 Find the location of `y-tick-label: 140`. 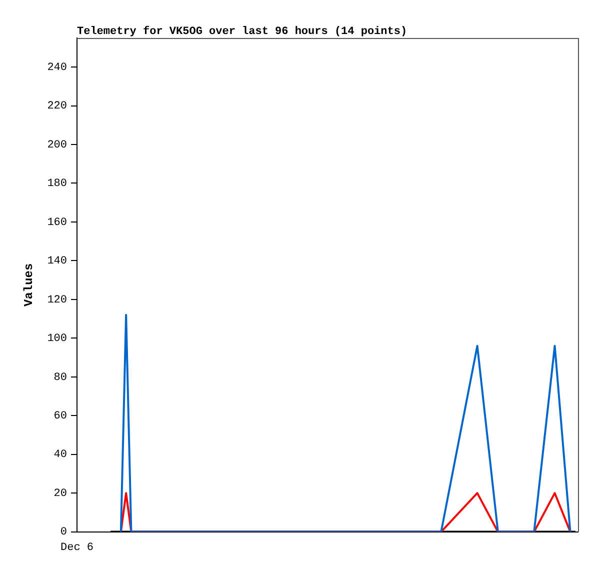

y-tick-label: 140 is located at coordinates (57, 262).